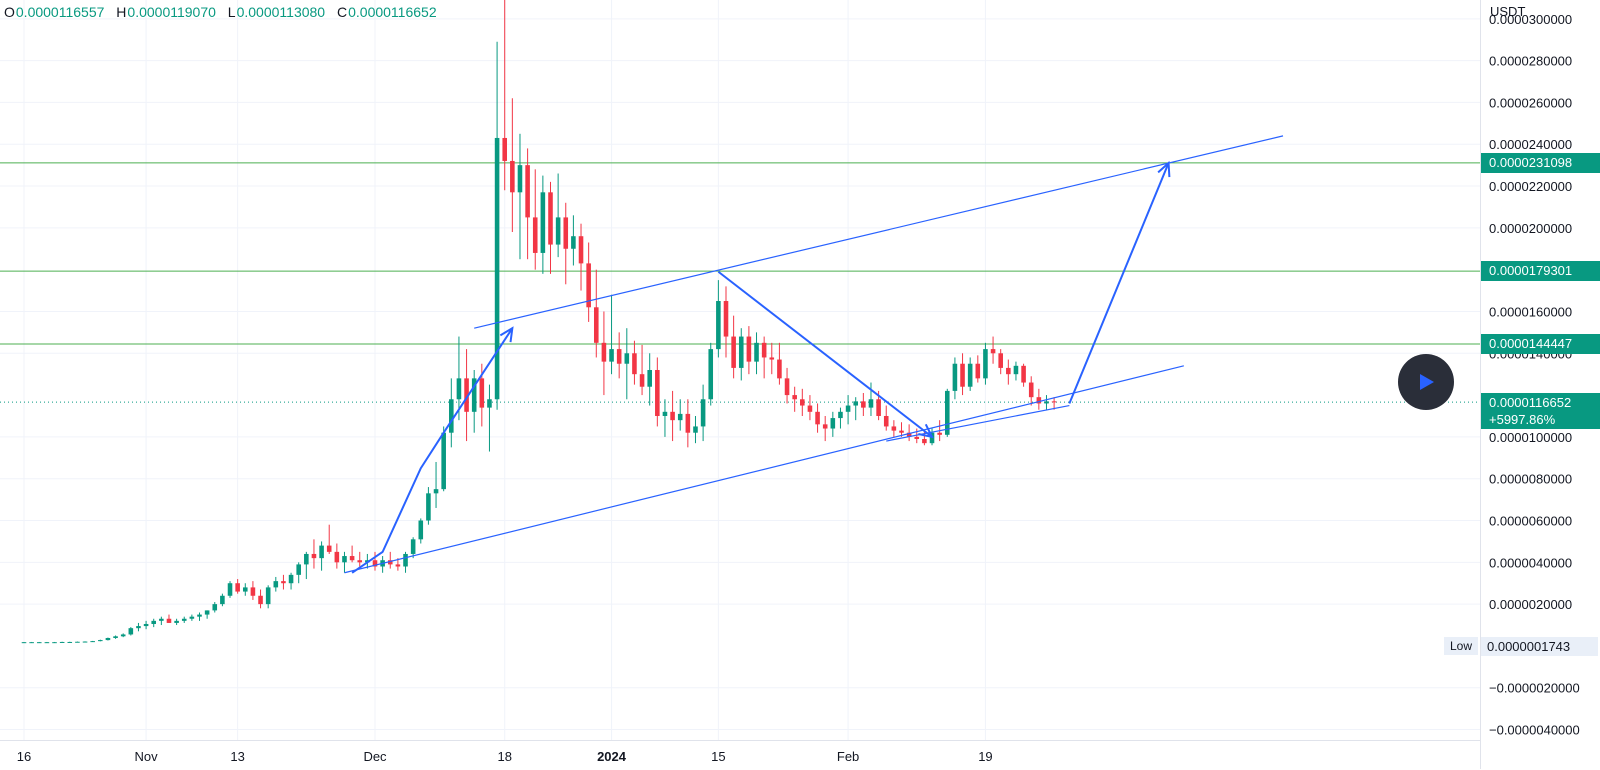  What do you see at coordinates (848, 756) in the screenshot?
I see `time-tick-label: Feb` at bounding box center [848, 756].